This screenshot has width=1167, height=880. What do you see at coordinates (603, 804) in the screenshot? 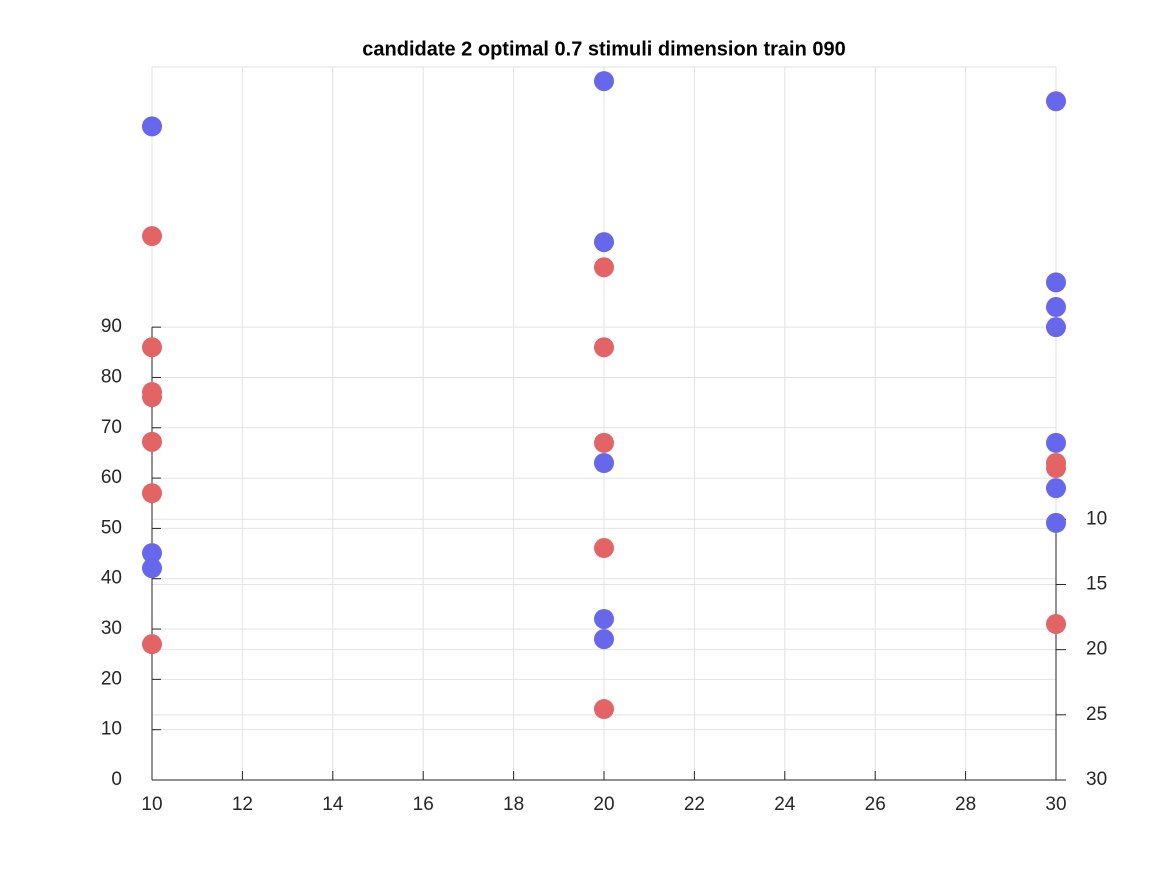
I see `x-tick-label: 20` at bounding box center [603, 804].